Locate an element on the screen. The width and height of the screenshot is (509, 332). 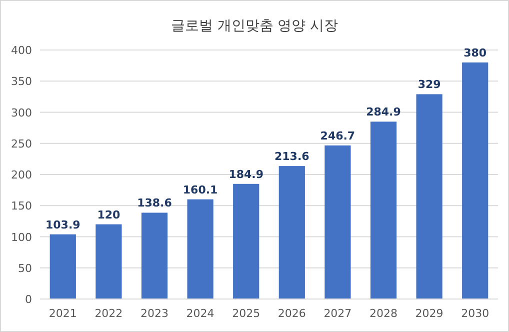
y-tick-label: 350 is located at coordinates (21, 81).